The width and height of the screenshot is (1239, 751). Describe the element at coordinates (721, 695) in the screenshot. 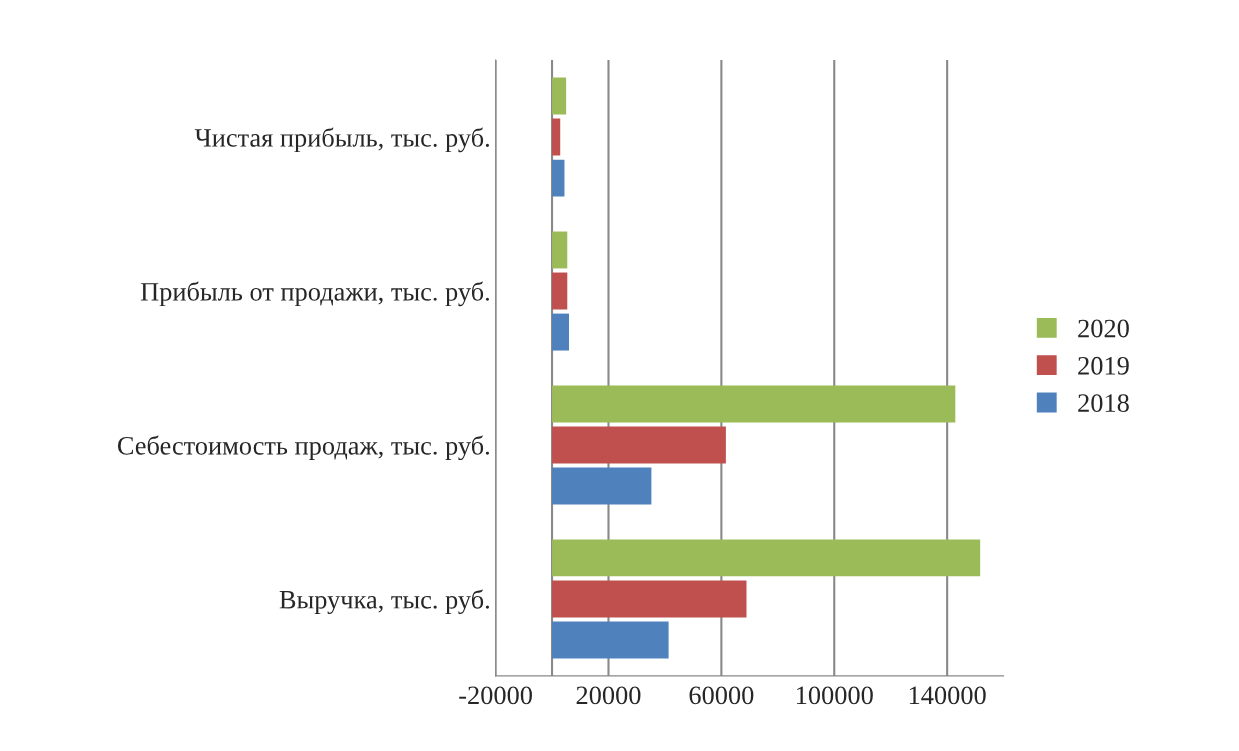

I see `x-tick-label: 60000` at that location.